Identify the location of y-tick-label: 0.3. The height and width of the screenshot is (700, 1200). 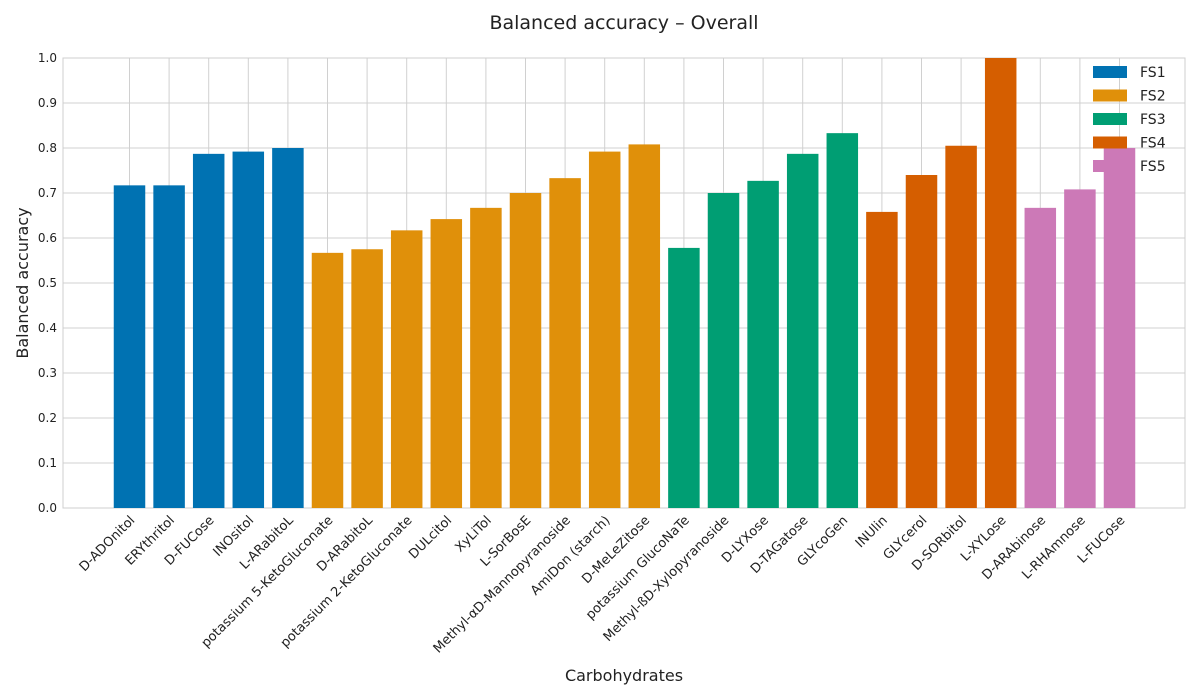
(47, 373).